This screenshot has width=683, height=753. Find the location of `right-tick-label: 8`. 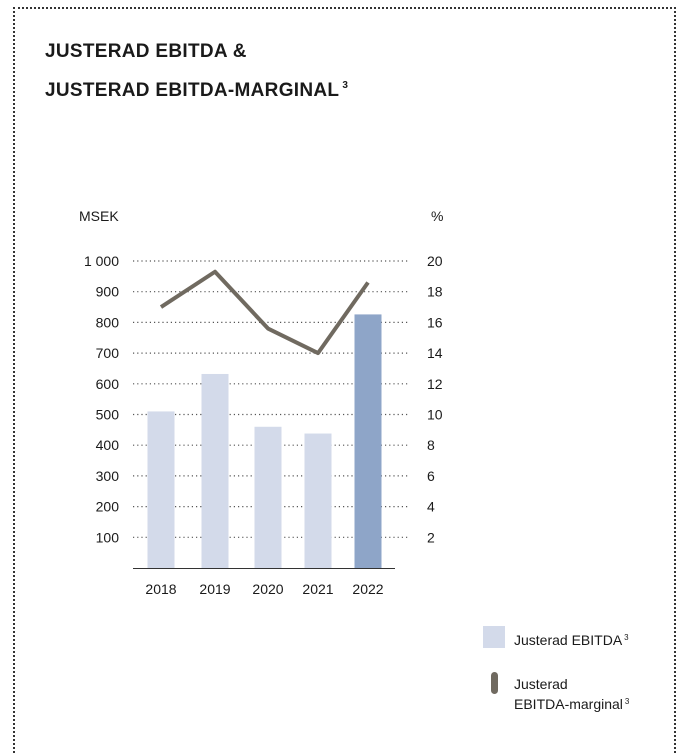

right-tick-label: 8 is located at coordinates (431, 445).